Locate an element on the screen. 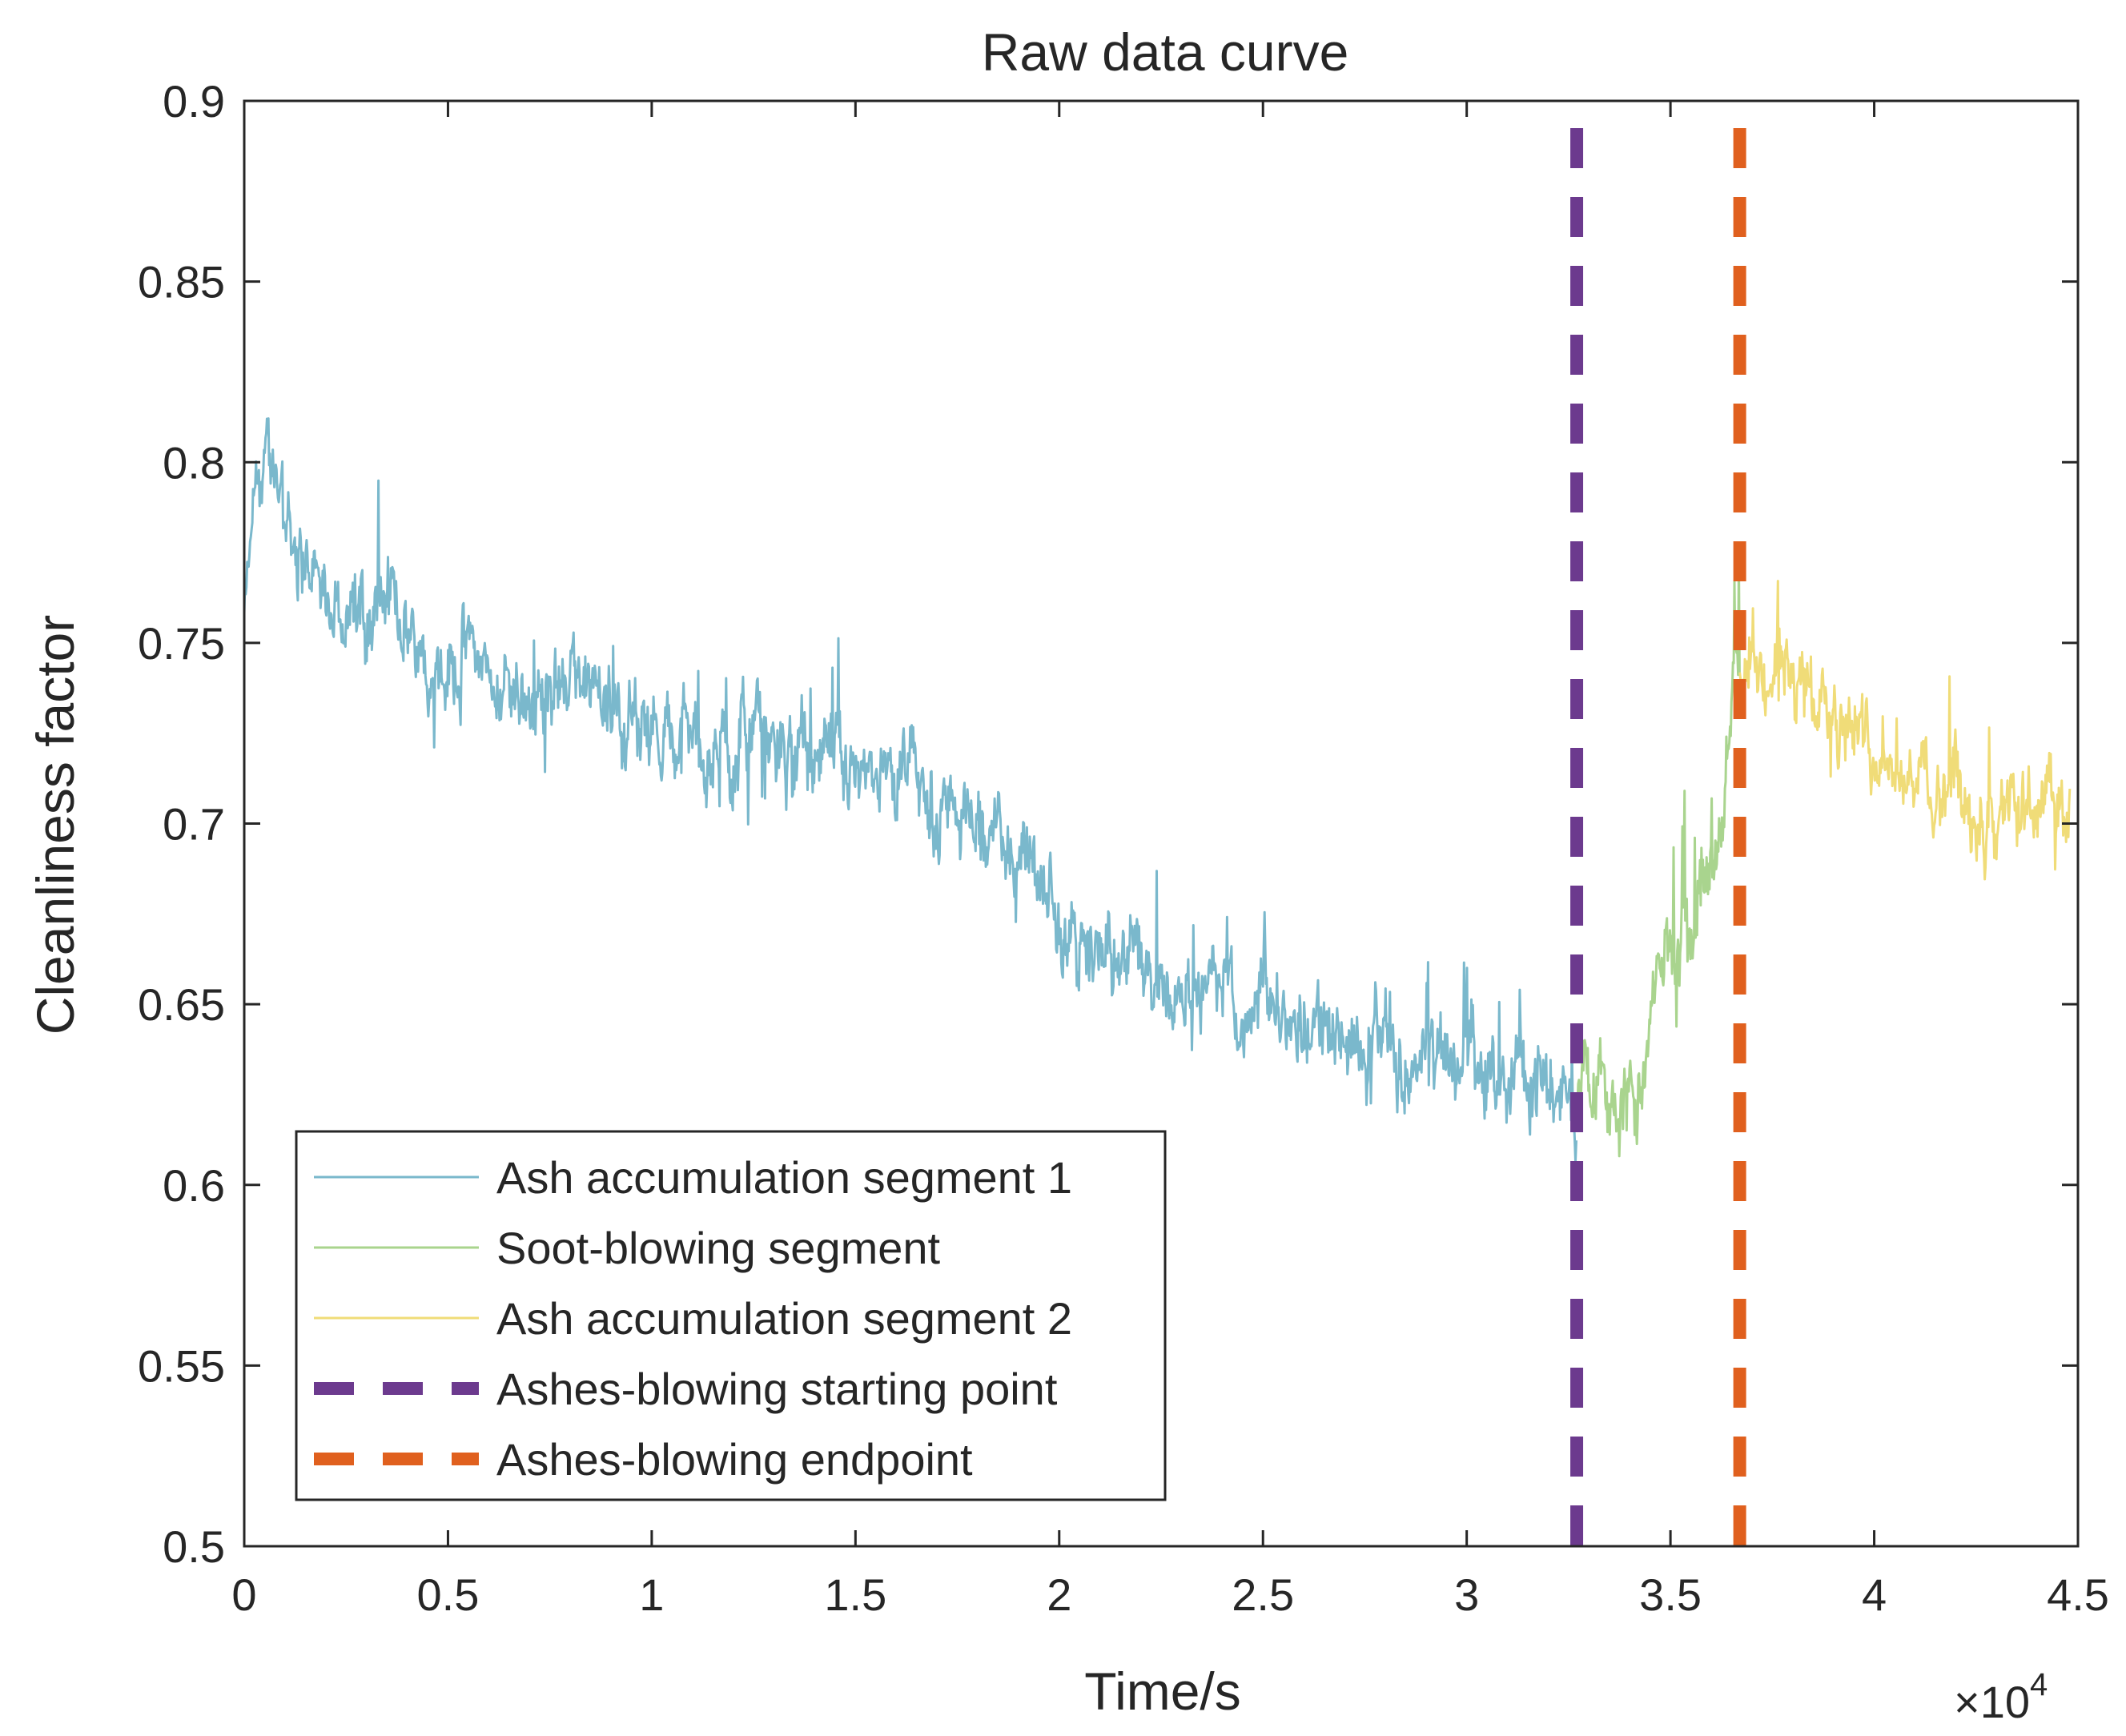  legend-box is located at coordinates (731, 1315).